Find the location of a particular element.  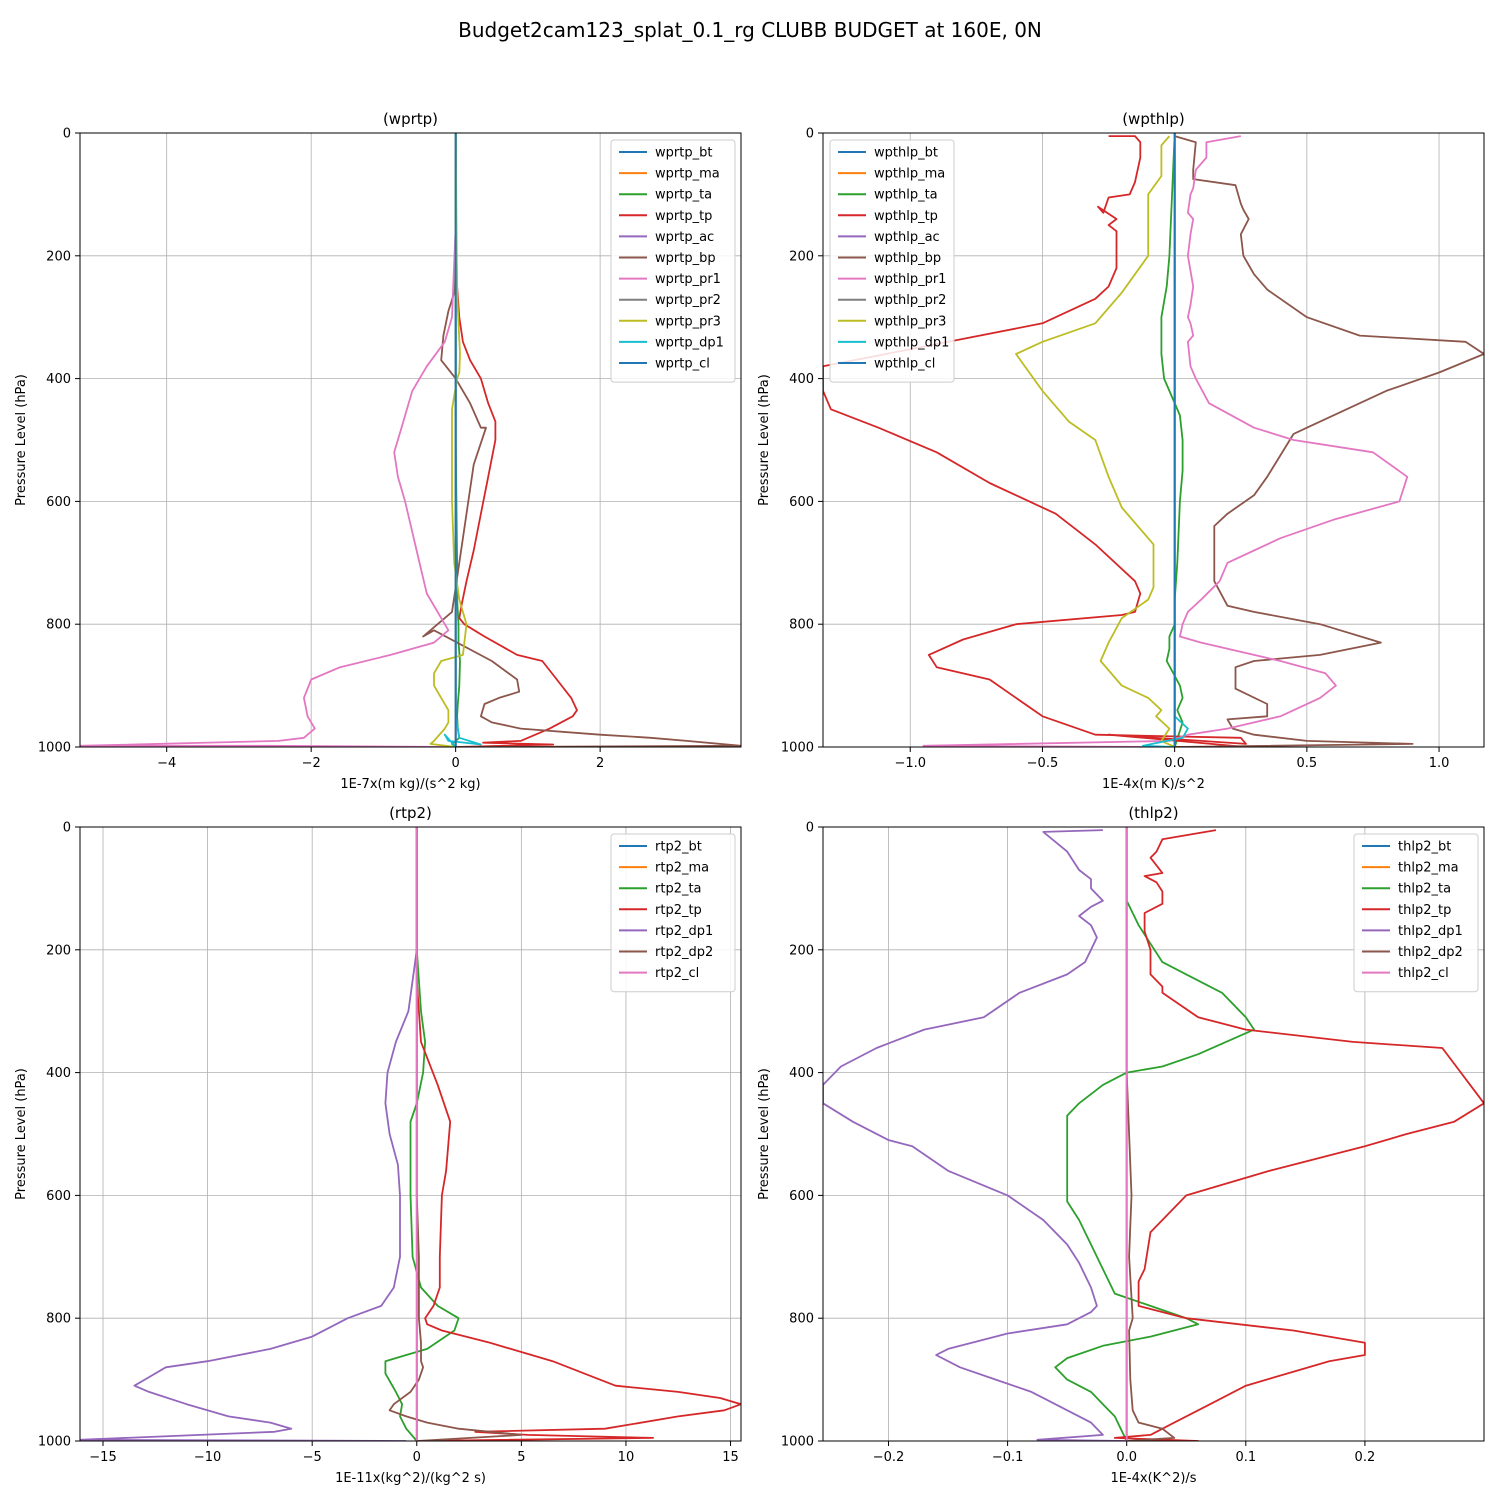

series-line-rtp2_tp is located at coordinates (578, 1134).